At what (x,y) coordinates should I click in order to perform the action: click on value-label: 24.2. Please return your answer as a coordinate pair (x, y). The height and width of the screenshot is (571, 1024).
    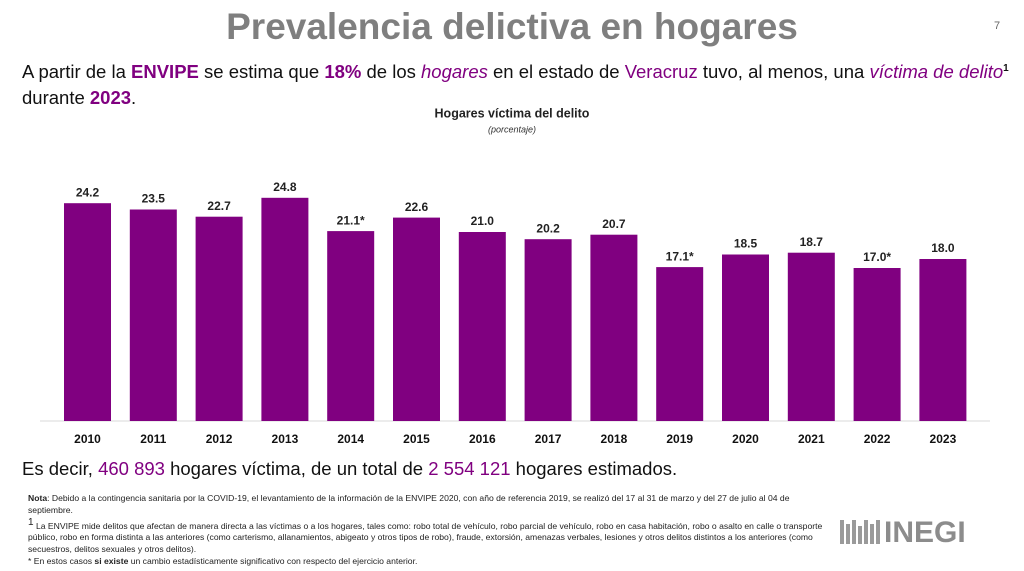
    Looking at the image, I should click on (88, 192).